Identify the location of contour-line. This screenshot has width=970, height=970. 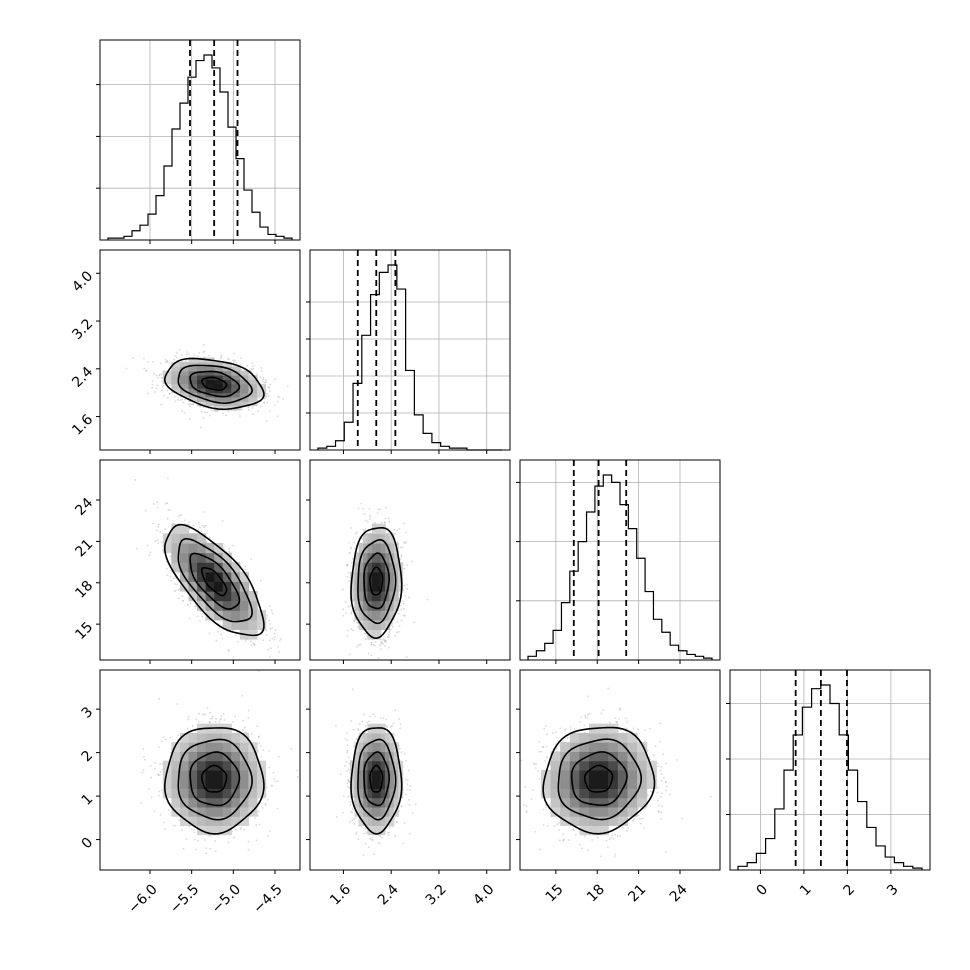
(376, 581).